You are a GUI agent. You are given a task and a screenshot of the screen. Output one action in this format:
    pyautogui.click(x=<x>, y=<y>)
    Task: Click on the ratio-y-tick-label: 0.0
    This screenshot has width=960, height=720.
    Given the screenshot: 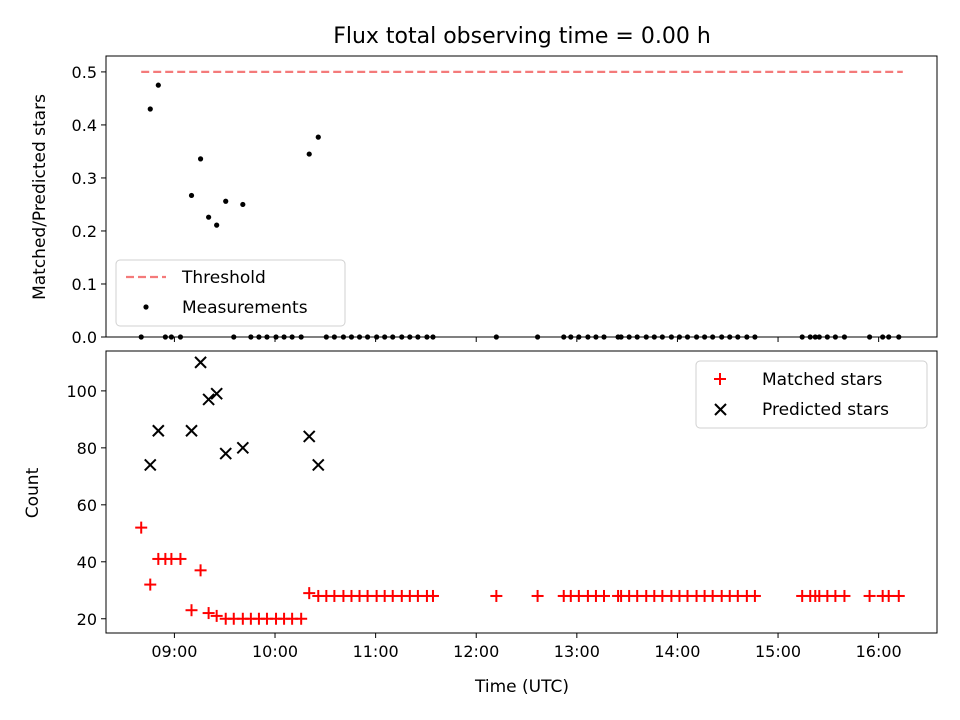 What is the action you would take?
    pyautogui.click(x=84, y=337)
    